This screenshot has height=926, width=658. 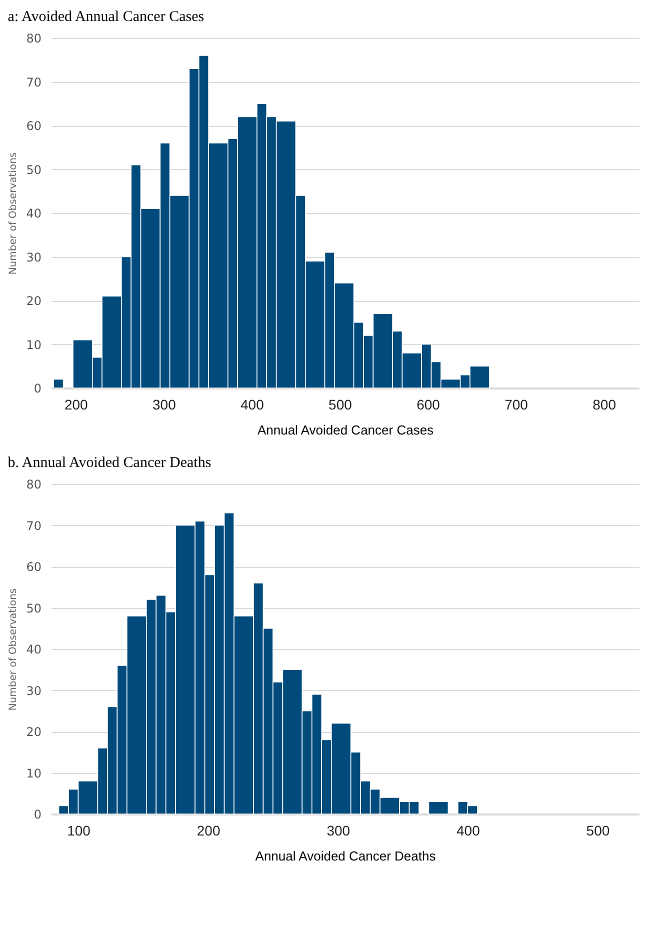 What do you see at coordinates (428, 404) in the screenshot?
I see `x-tick-label: 600` at bounding box center [428, 404].